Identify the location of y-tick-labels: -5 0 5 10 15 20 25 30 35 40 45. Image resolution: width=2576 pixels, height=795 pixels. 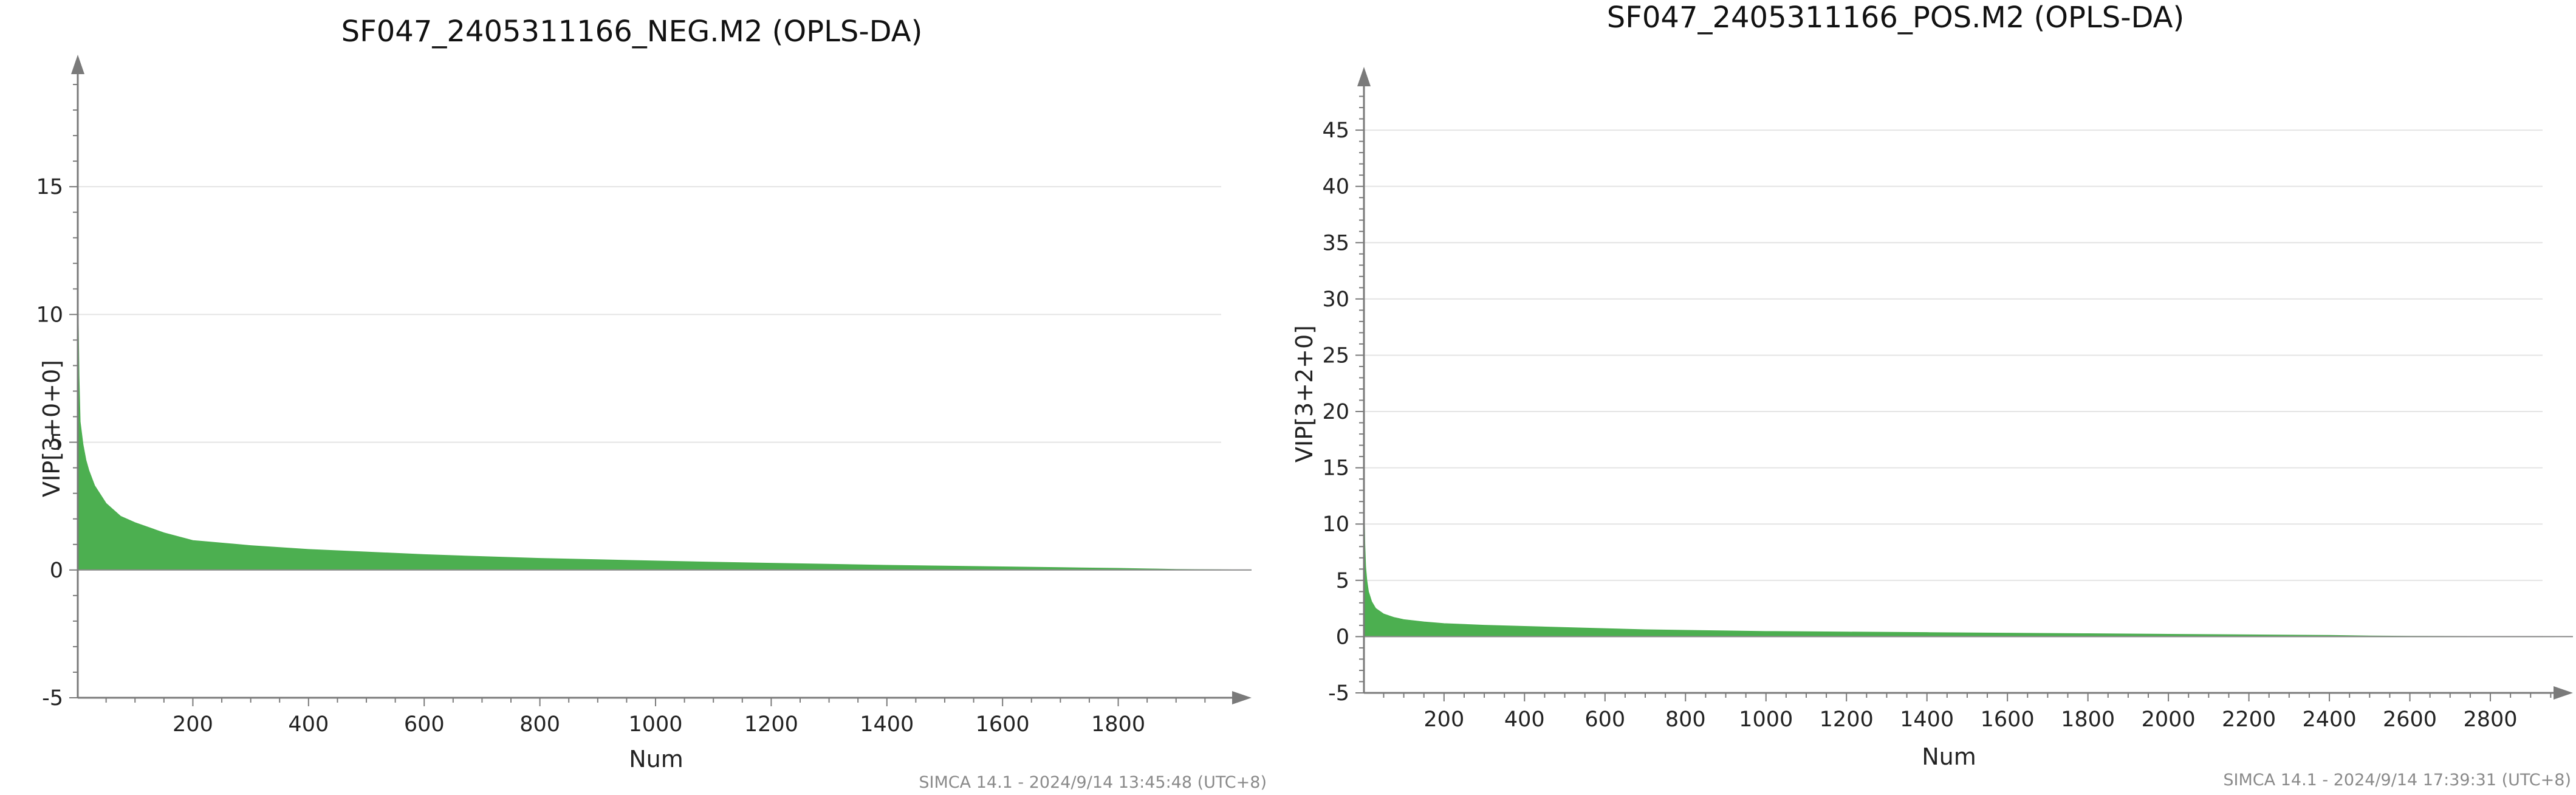
(1335, 412).